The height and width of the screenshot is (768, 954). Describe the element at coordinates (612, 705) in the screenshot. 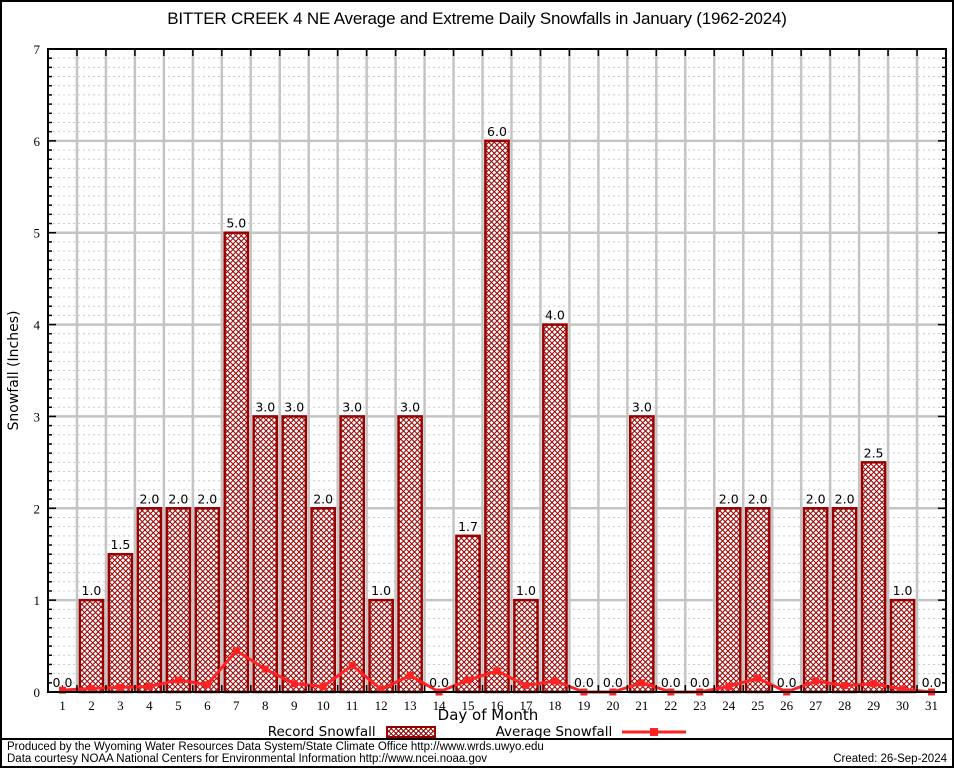

I see `x-tick-label: 20` at that location.